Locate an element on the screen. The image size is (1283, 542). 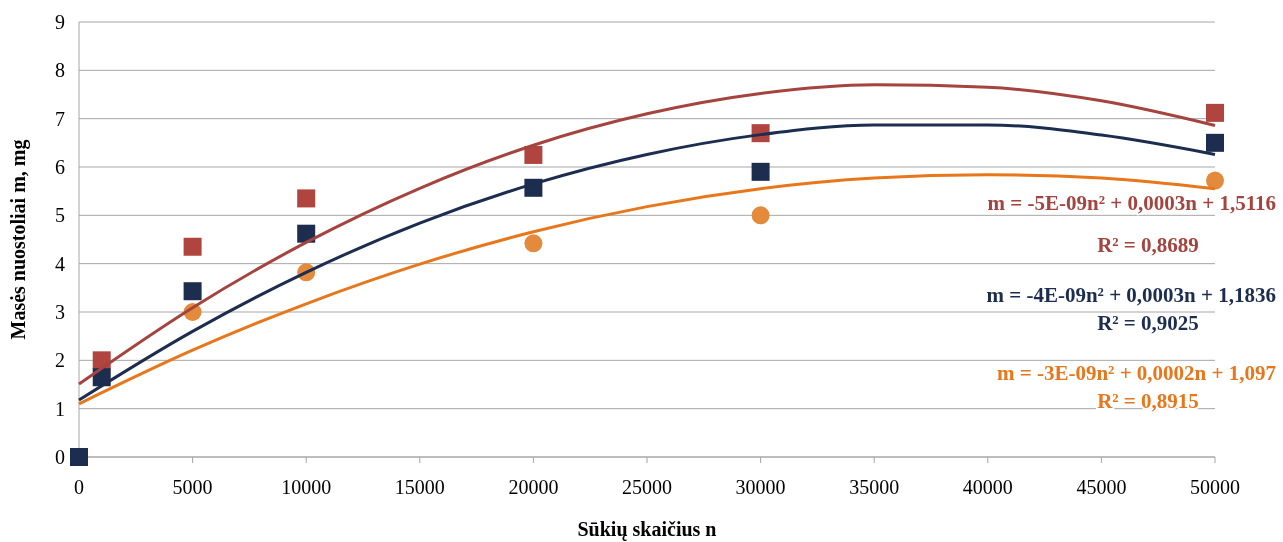
y-tick-label: 3 is located at coordinates (60, 312).